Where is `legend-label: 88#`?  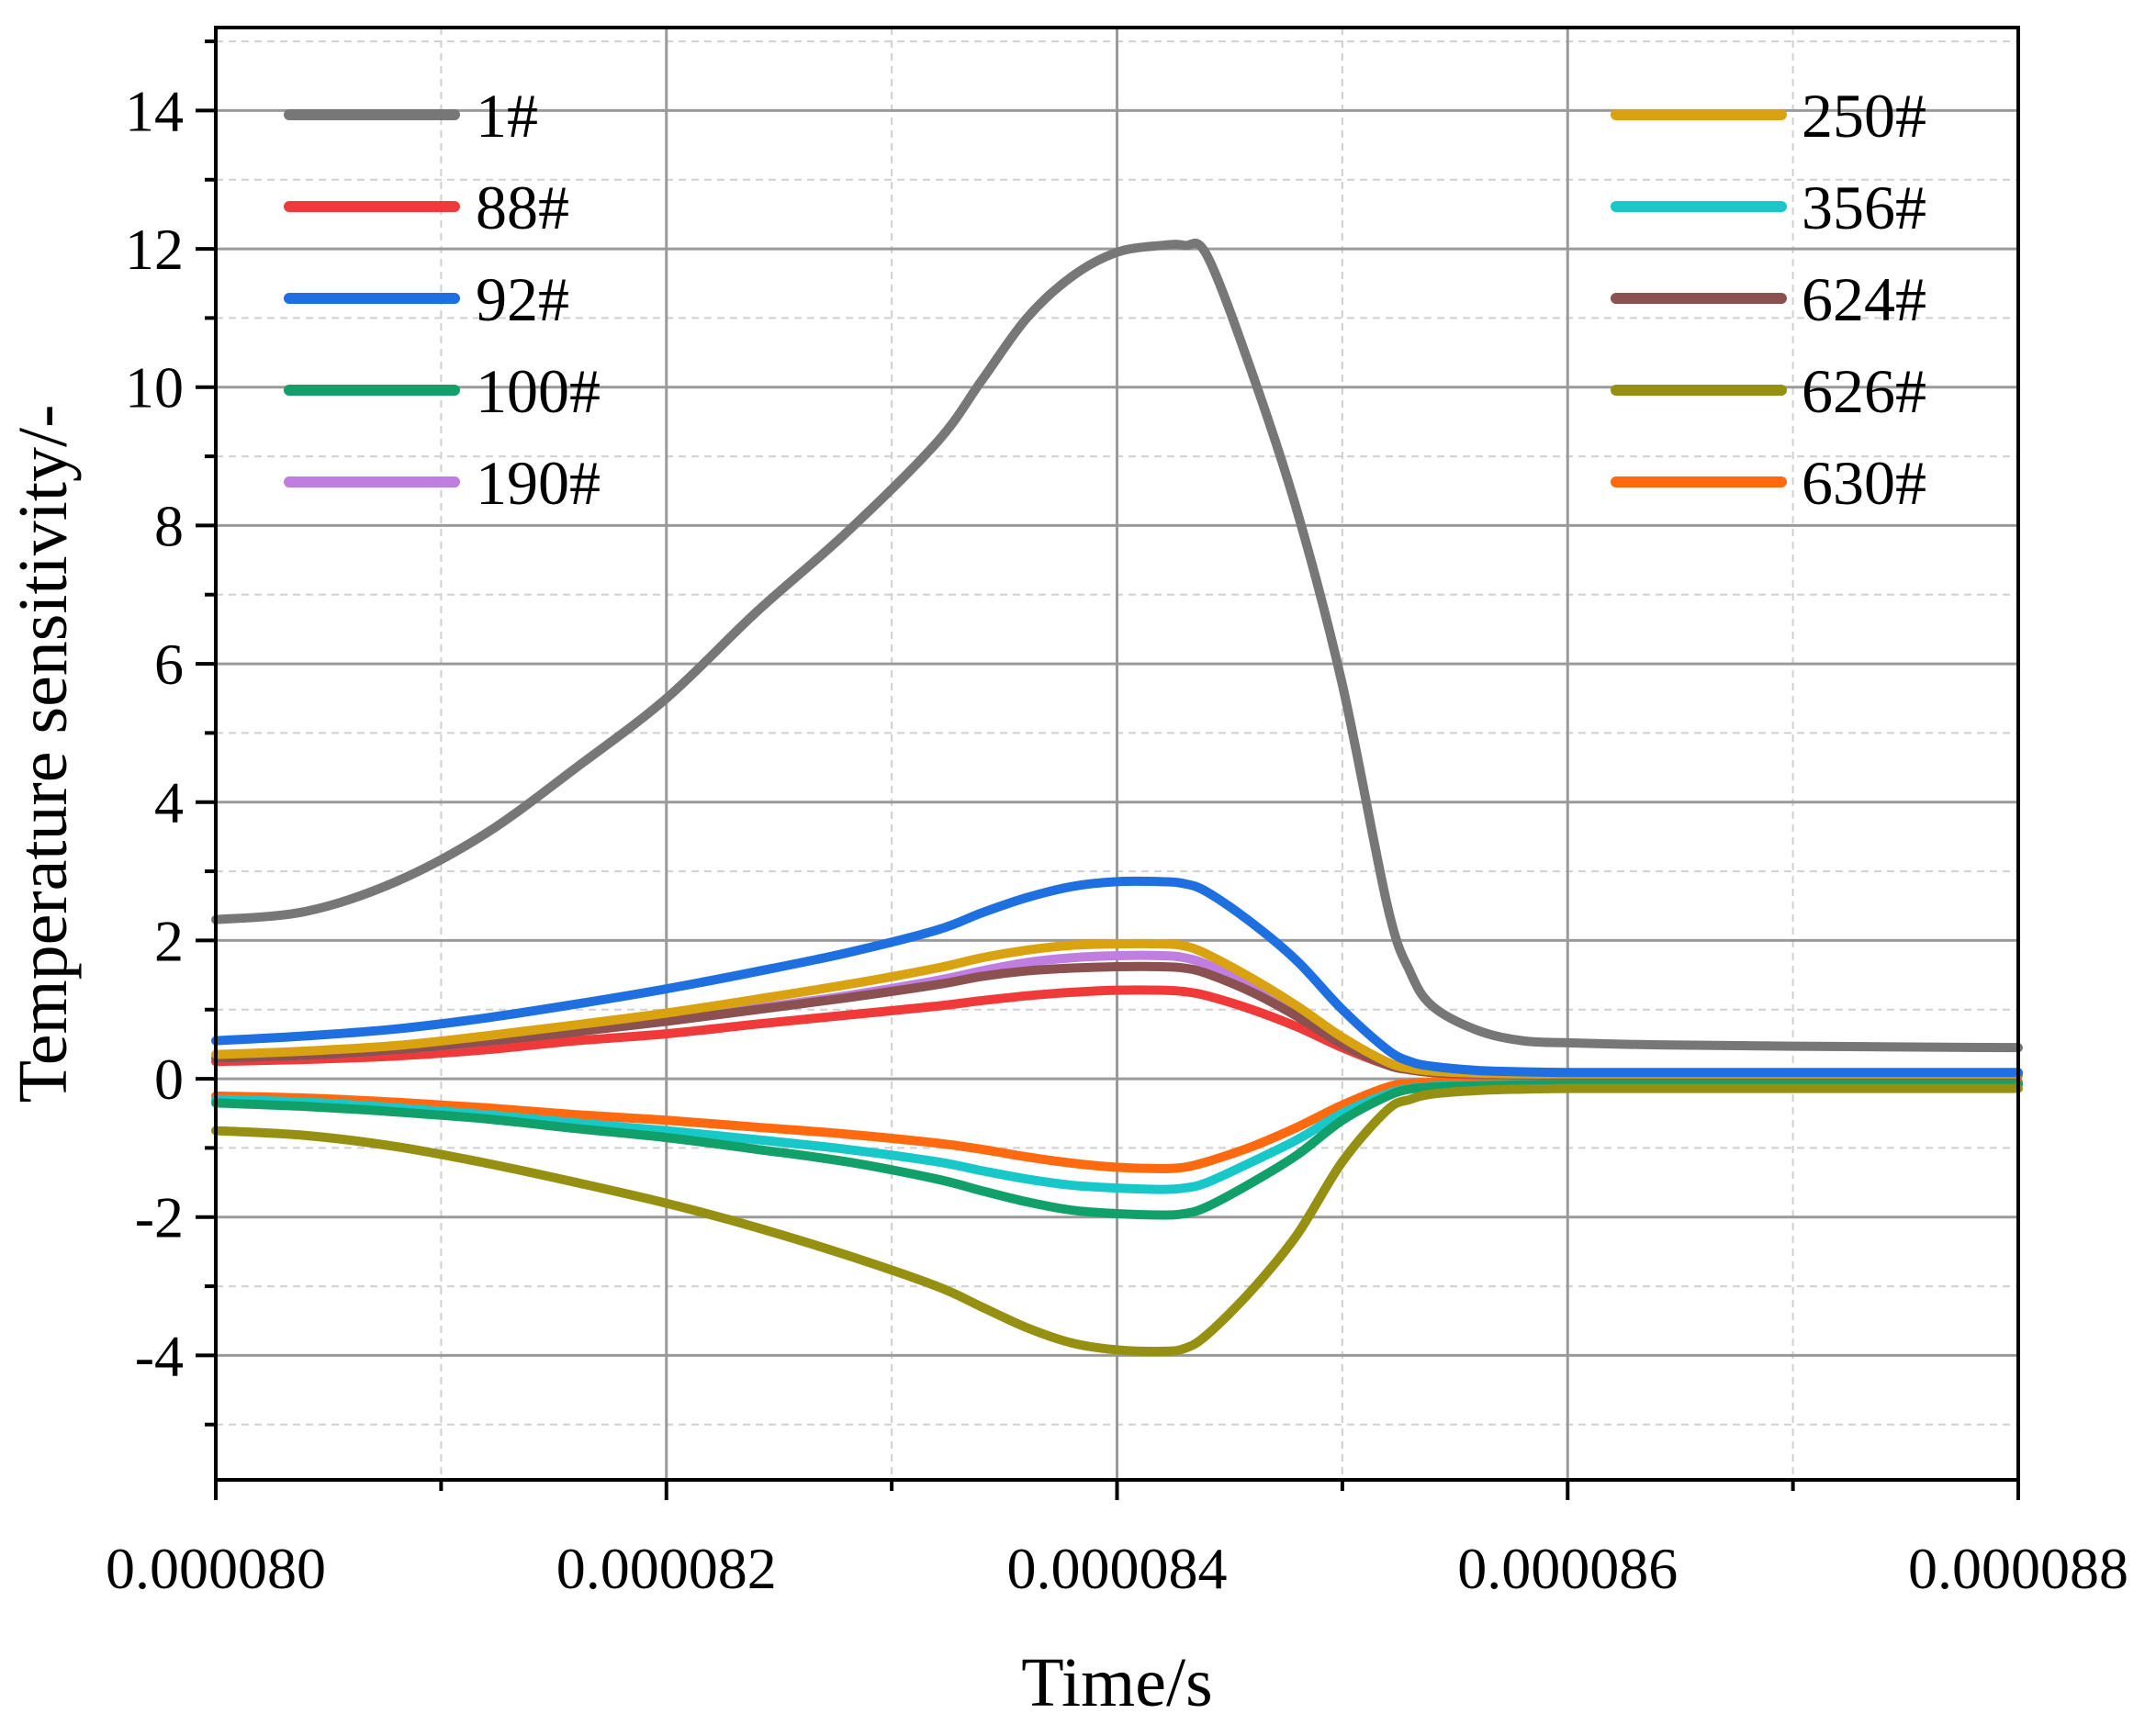 legend-label: 88# is located at coordinates (522, 207).